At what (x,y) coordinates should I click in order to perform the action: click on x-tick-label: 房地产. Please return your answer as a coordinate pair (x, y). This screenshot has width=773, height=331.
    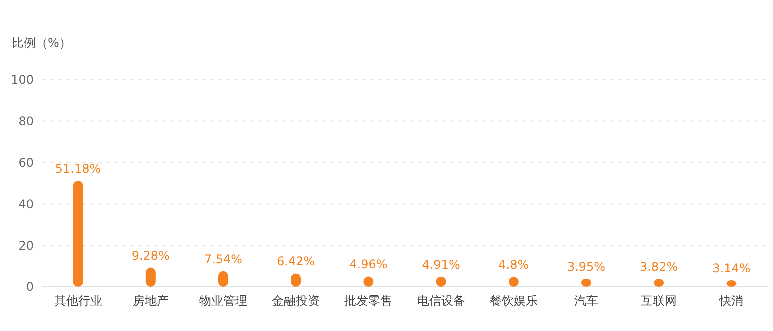
    Looking at the image, I should click on (150, 301).